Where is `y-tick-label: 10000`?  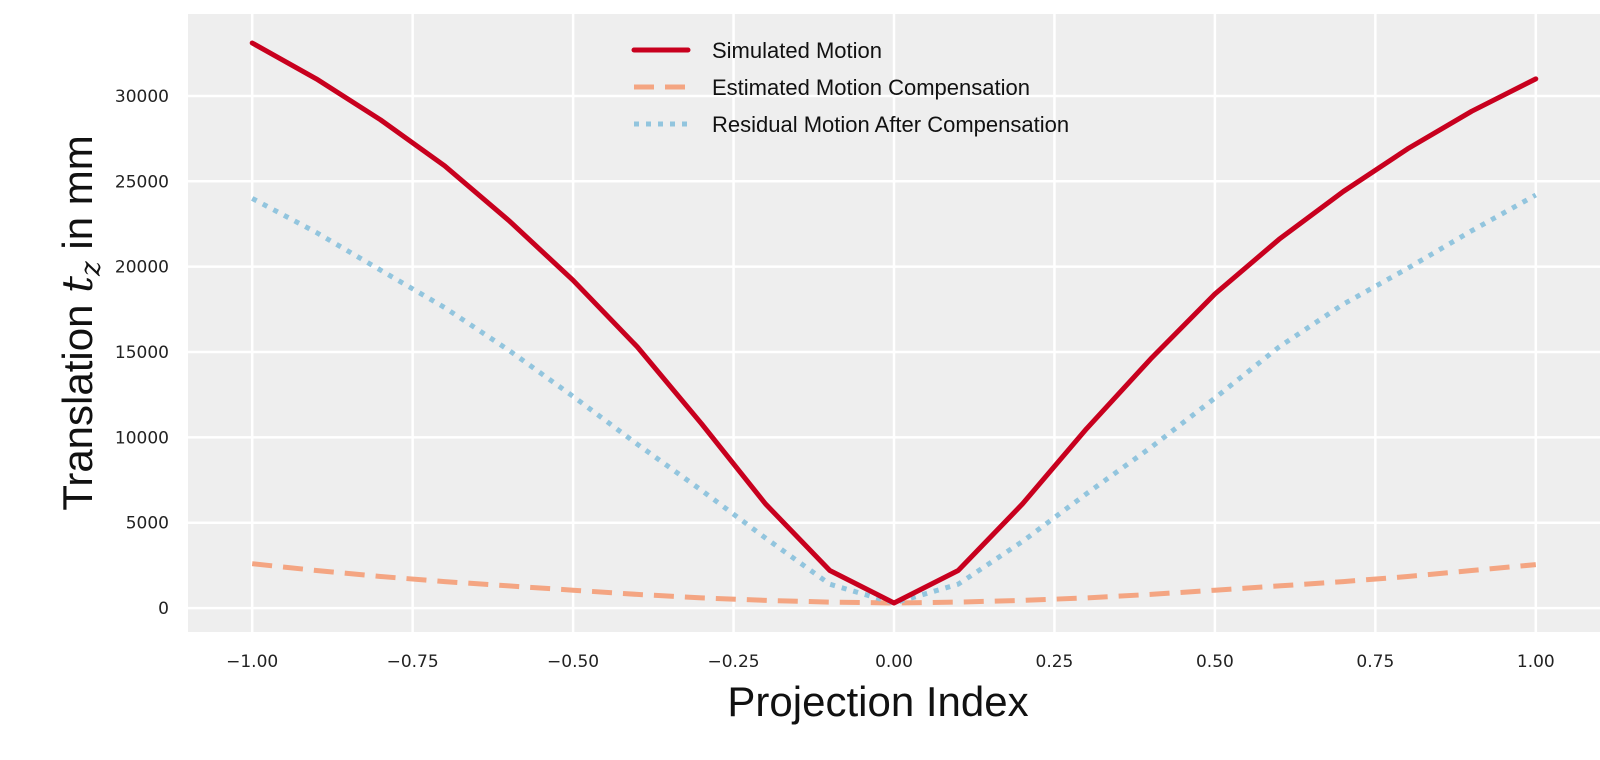 y-tick-label: 10000 is located at coordinates (142, 438).